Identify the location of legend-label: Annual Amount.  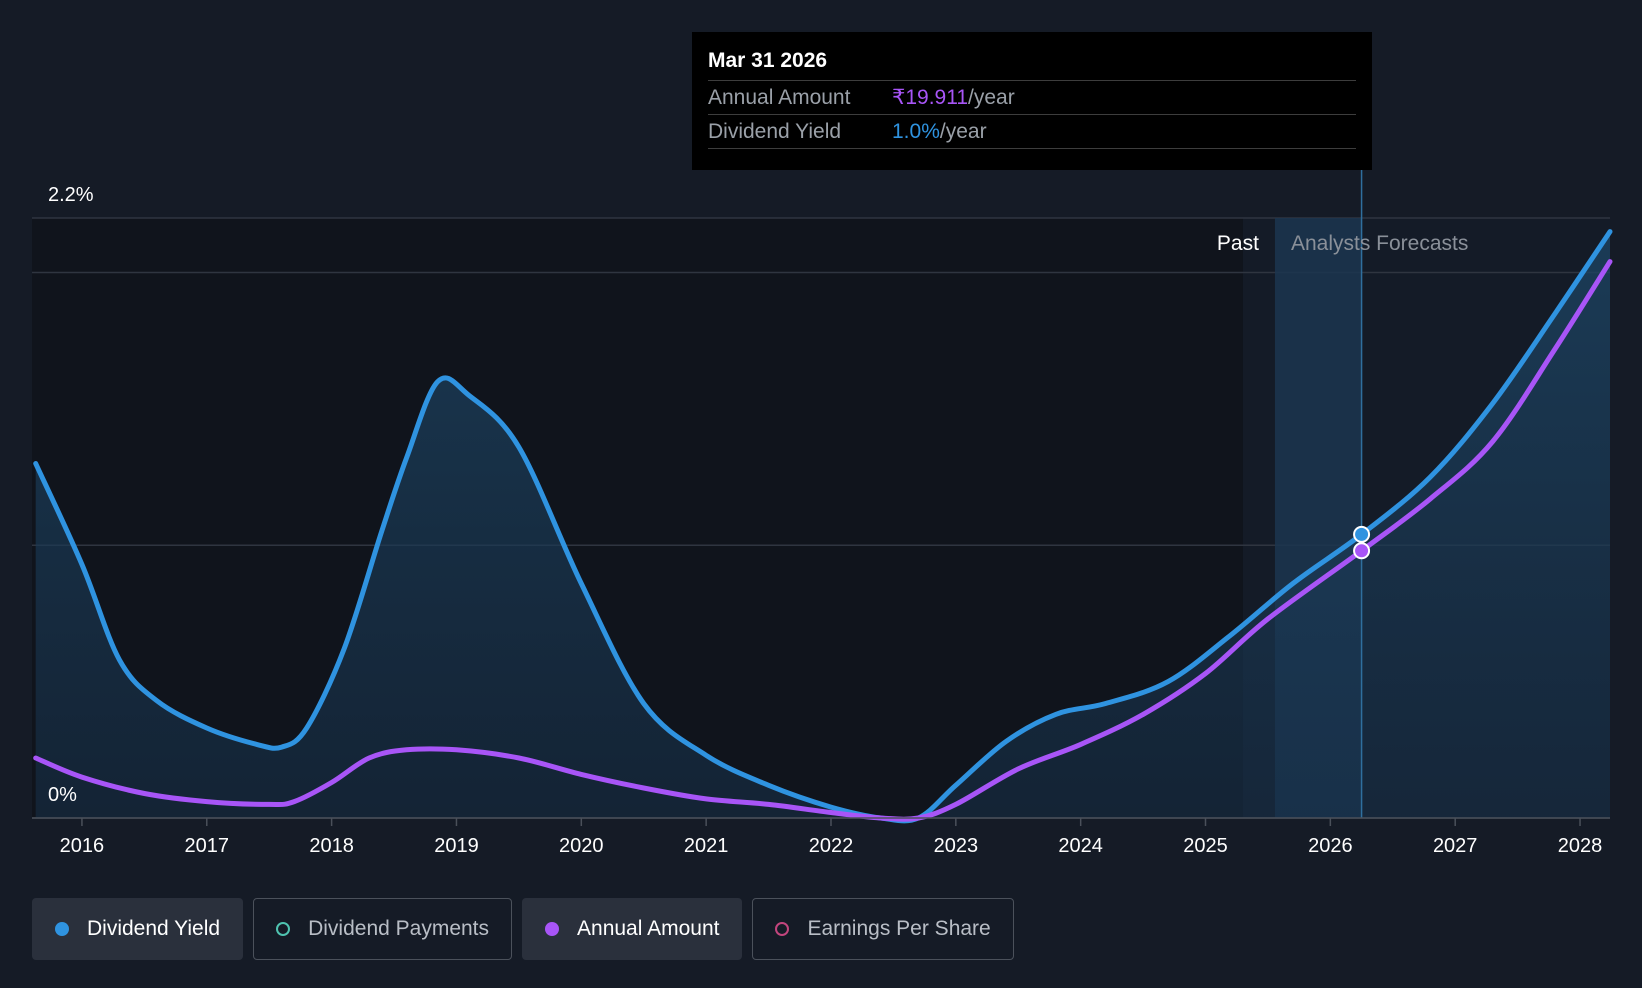
(648, 928).